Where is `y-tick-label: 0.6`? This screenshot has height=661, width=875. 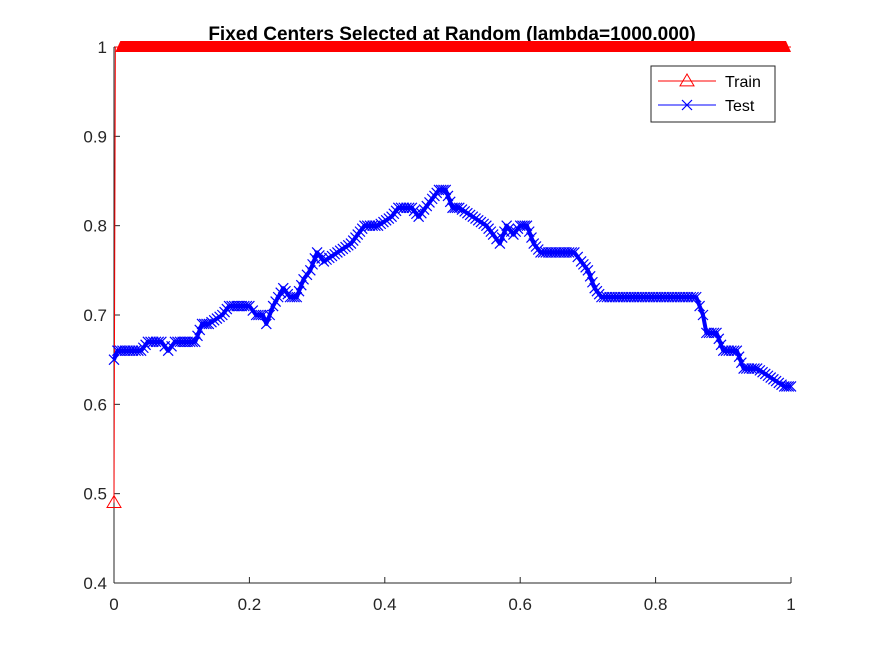
y-tick-label: 0.6 is located at coordinates (95, 404).